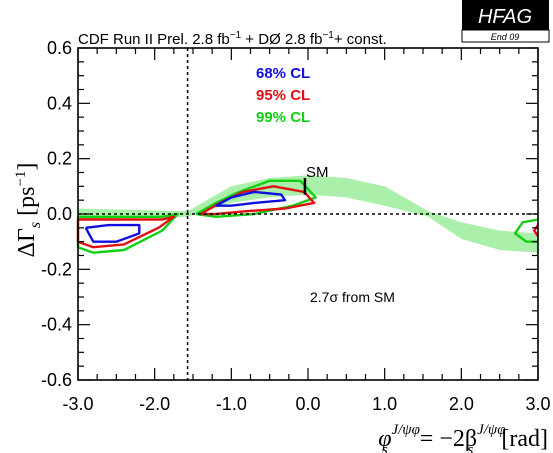 Image resolution: width=553 pixels, height=453 pixels. Describe the element at coordinates (537, 404) in the screenshot. I see `x-tick-label: 3.0` at that location.